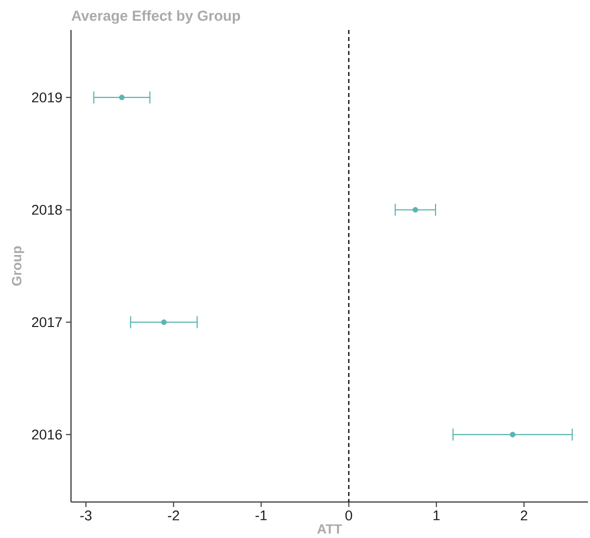 The width and height of the screenshot is (590, 538). Describe the element at coordinates (174, 515) in the screenshot. I see `x-tick-label: -2` at that location.